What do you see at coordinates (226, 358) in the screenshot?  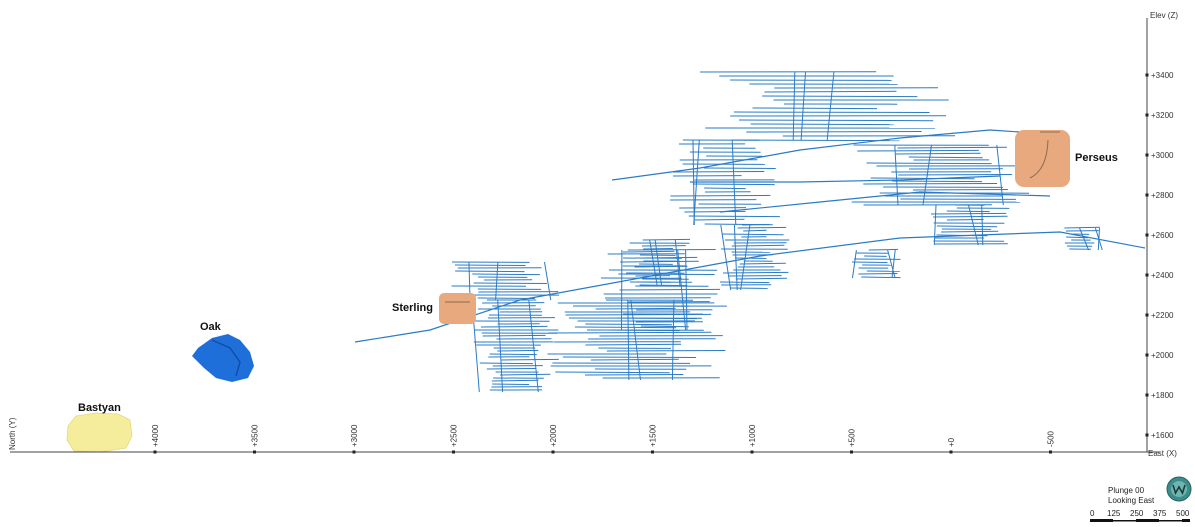 I see `zone-oak-shade` at bounding box center [226, 358].